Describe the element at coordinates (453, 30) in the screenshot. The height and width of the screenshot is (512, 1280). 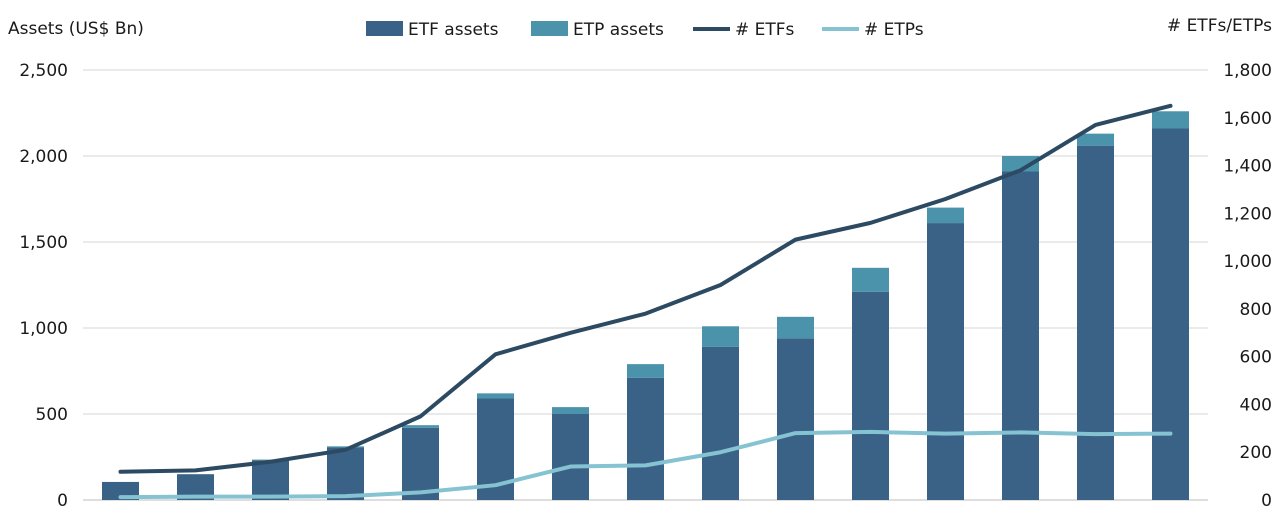
I see `legend-label-etf-assets: ETF assets` at that location.